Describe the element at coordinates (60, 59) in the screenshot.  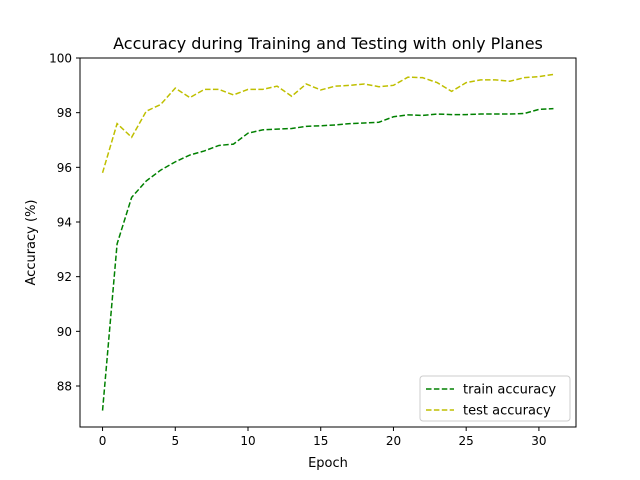
I see `y-tick-label: 100` at that location.